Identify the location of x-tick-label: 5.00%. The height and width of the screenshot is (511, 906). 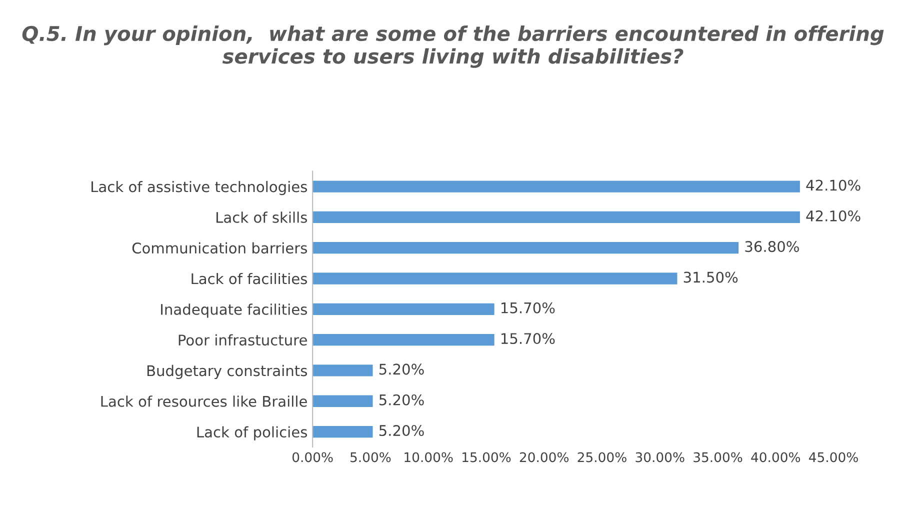
(370, 457).